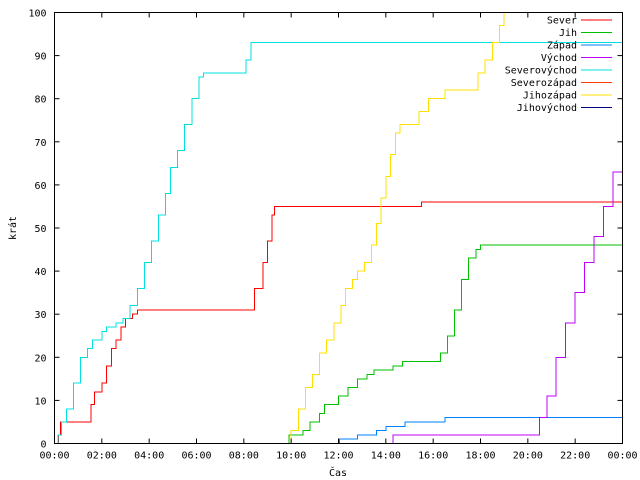 This screenshot has width=640, height=480. Describe the element at coordinates (40, 100) in the screenshot. I see `y-tick-label: 80` at that location.